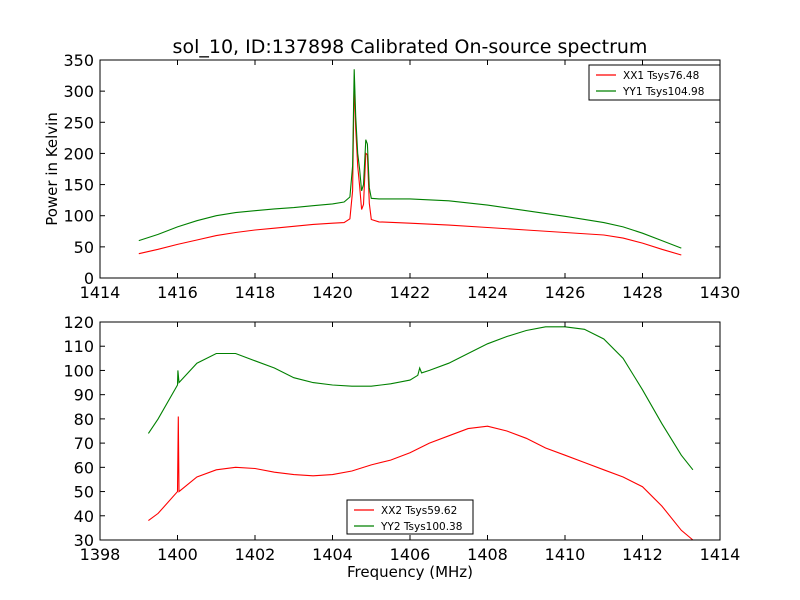 The height and width of the screenshot is (600, 800). I want to click on bottom-chart-legend-label-2: YY2 Tsys100.38, so click(421, 527).